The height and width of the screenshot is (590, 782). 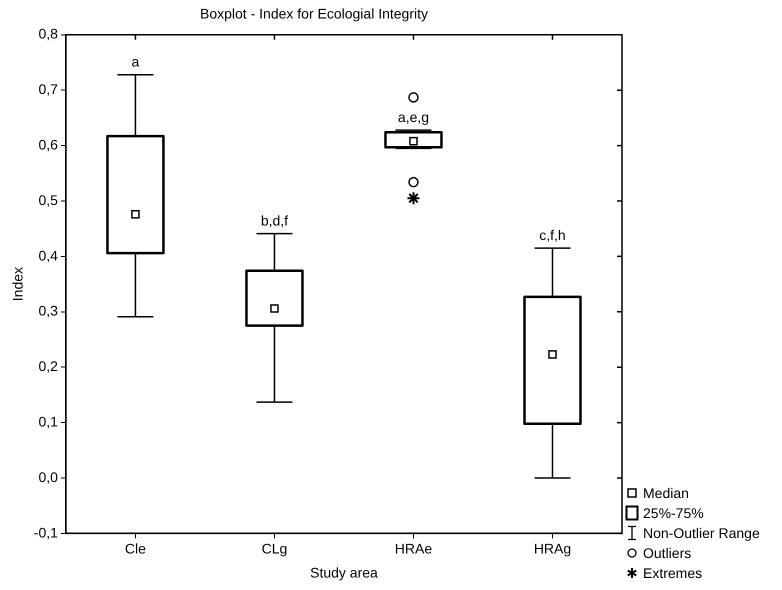 What do you see at coordinates (667, 553) in the screenshot?
I see `text: Outliers` at bounding box center [667, 553].